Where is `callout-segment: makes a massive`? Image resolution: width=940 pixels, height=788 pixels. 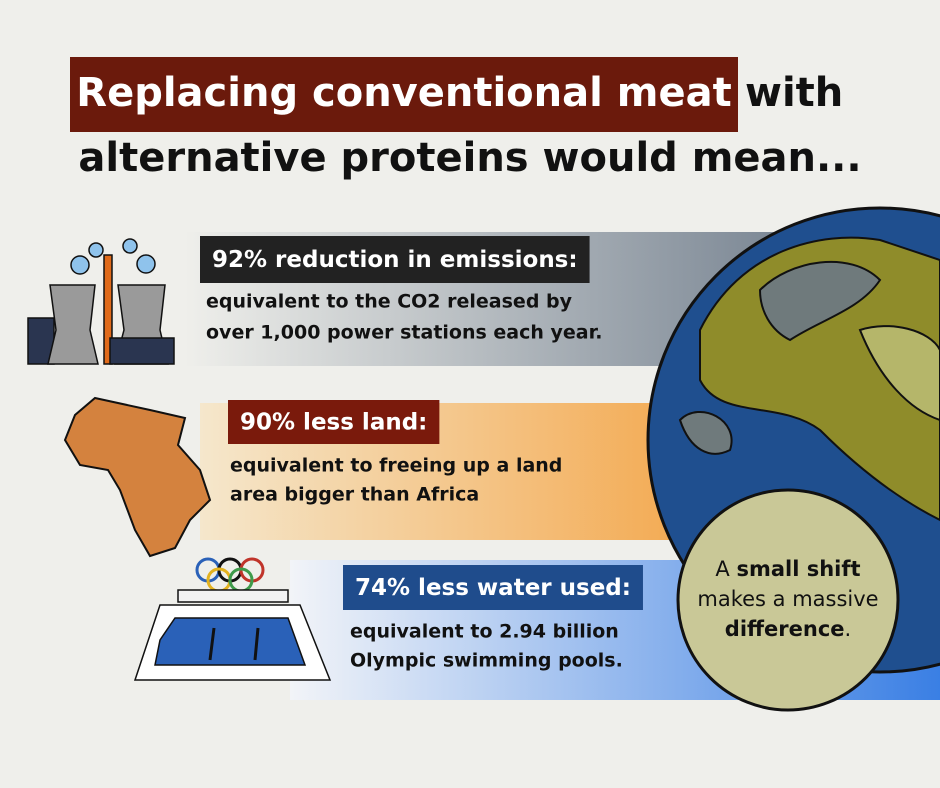 callout-segment: makes a massive is located at coordinates (787, 599).